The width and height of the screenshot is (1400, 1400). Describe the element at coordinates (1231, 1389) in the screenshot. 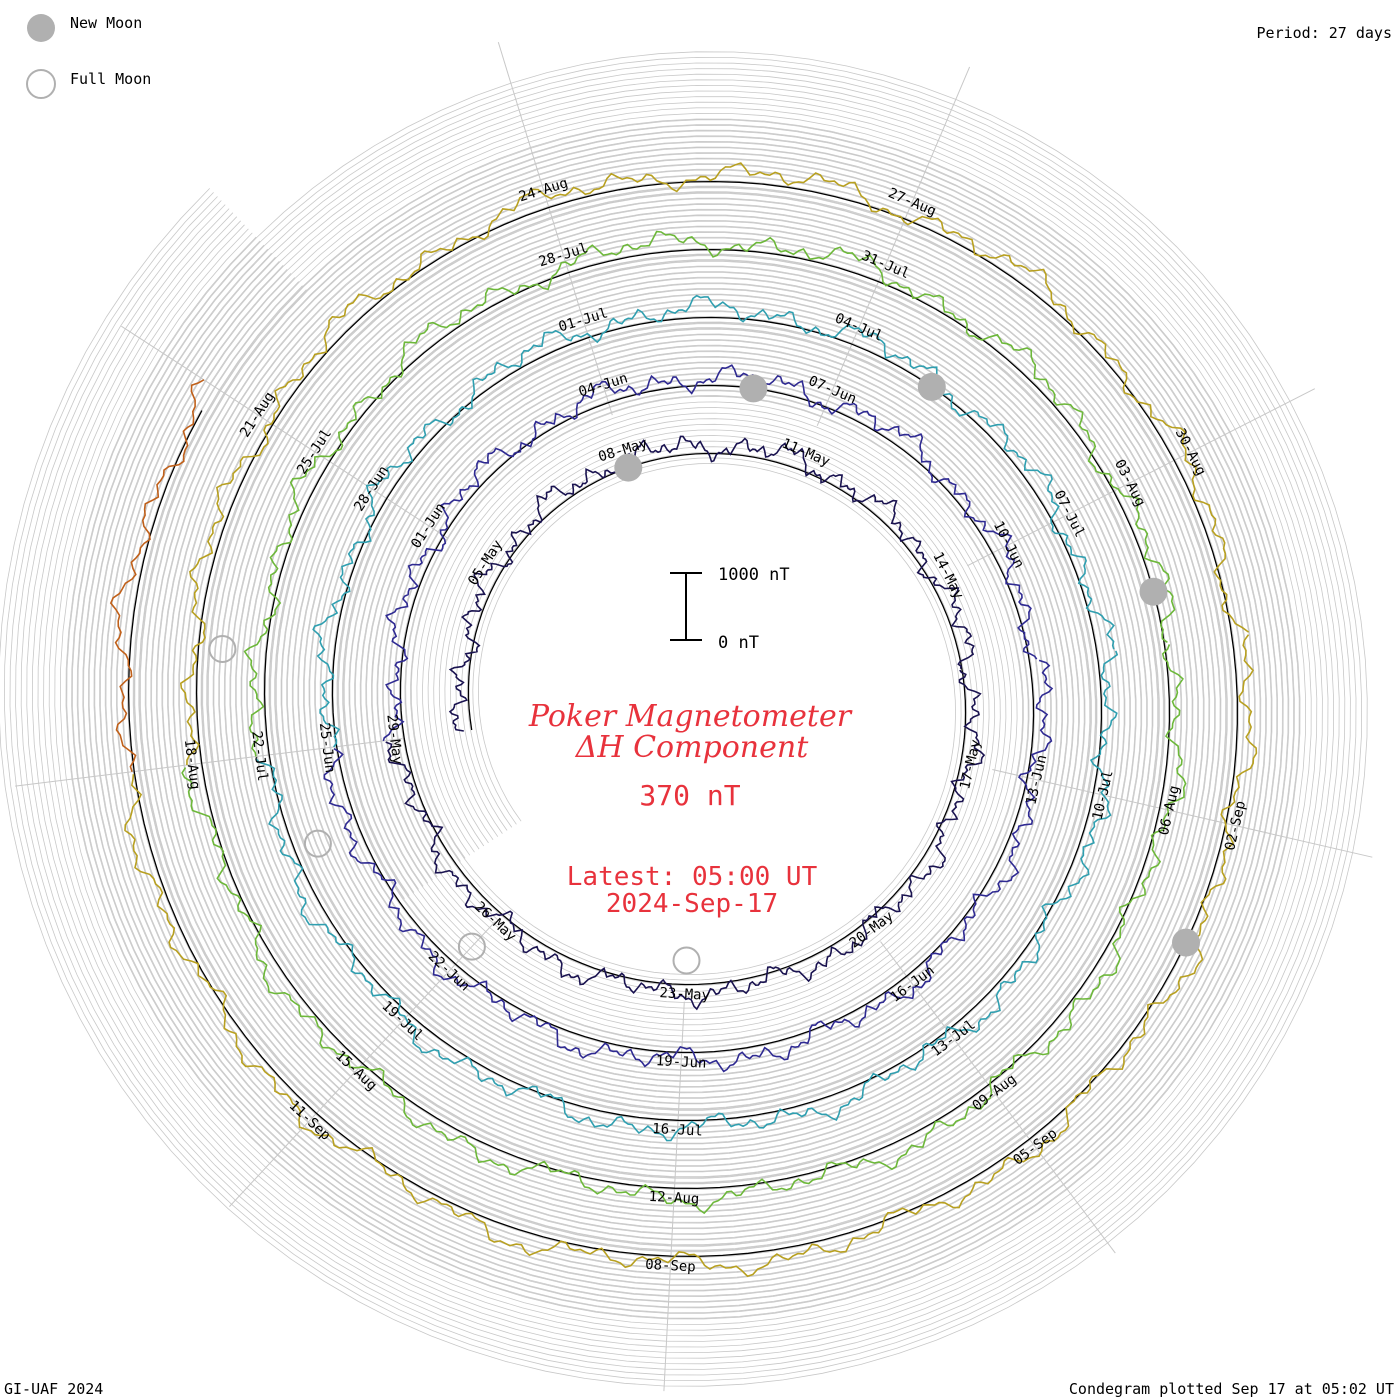

I see `footer-plotted: Condegram plotted Sep 17 at 05:02 UT` at that location.